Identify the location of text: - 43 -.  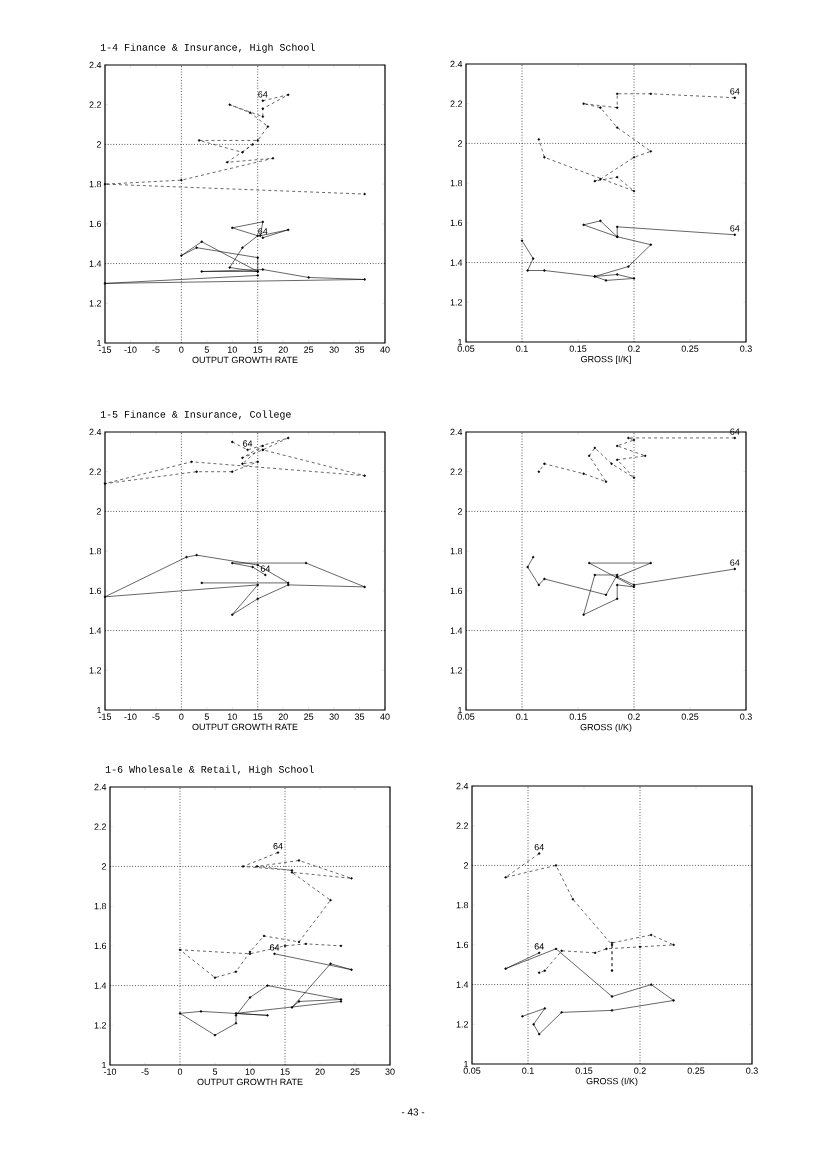
(413, 1112).